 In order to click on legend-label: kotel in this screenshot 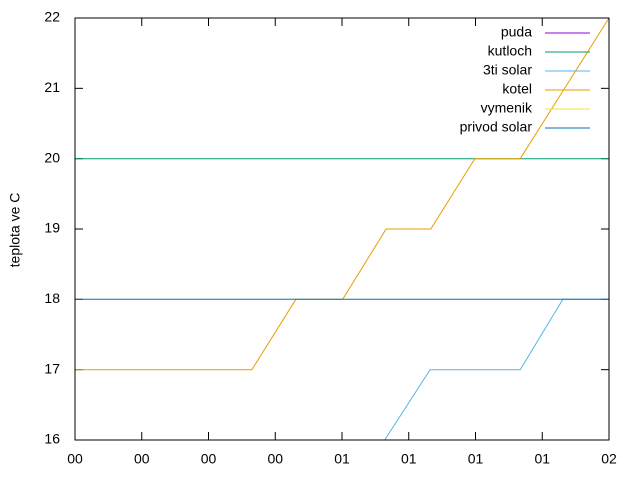, I will do `click(517, 89)`.